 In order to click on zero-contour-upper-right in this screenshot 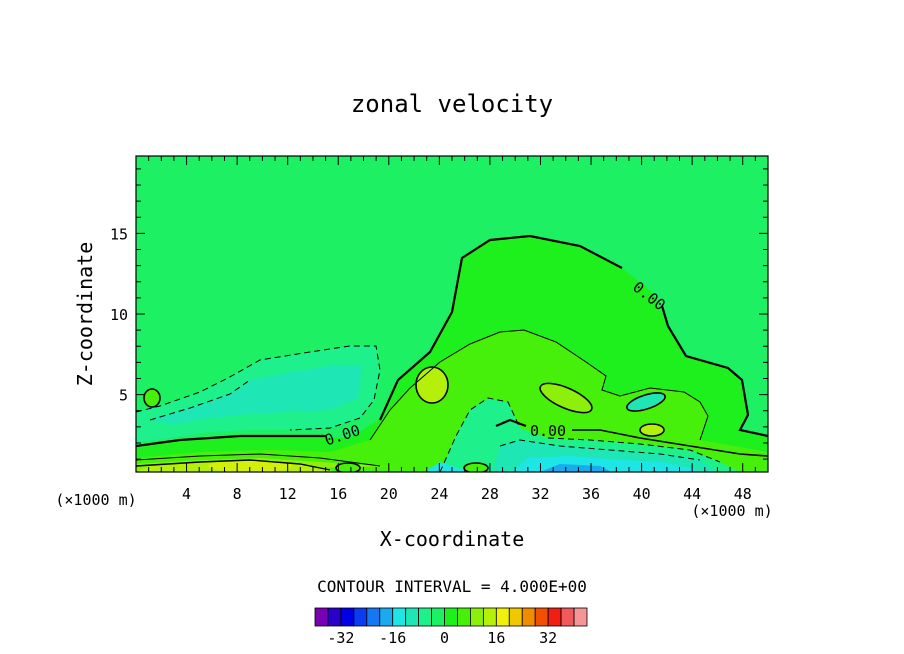, I will do `click(714, 371)`.